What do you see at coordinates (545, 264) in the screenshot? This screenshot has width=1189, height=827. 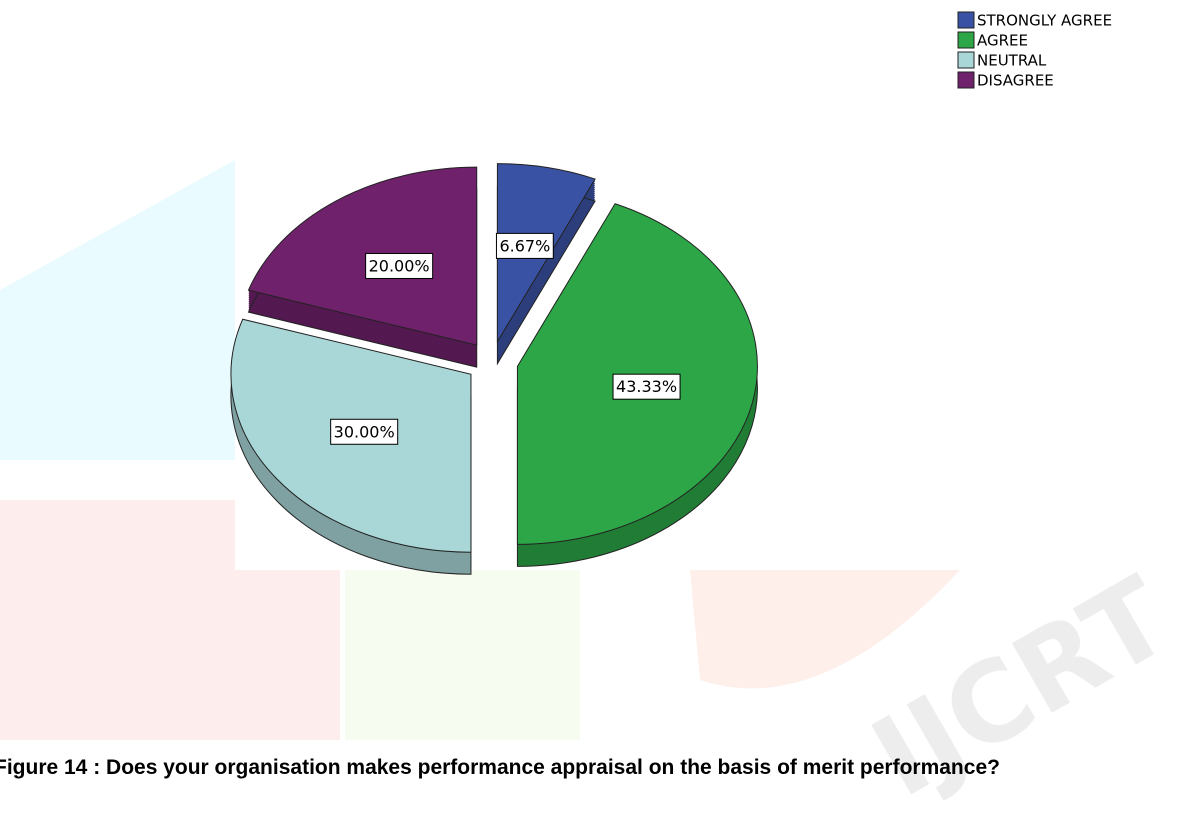 I see `slice: 6.67%` at bounding box center [545, 264].